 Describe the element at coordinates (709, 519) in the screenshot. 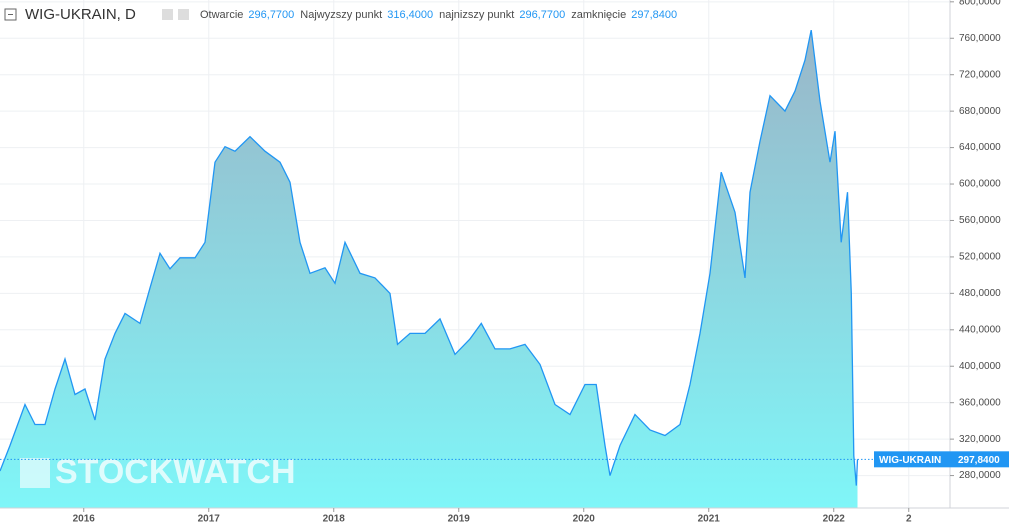

I see `x-tick-label: 2021` at that location.